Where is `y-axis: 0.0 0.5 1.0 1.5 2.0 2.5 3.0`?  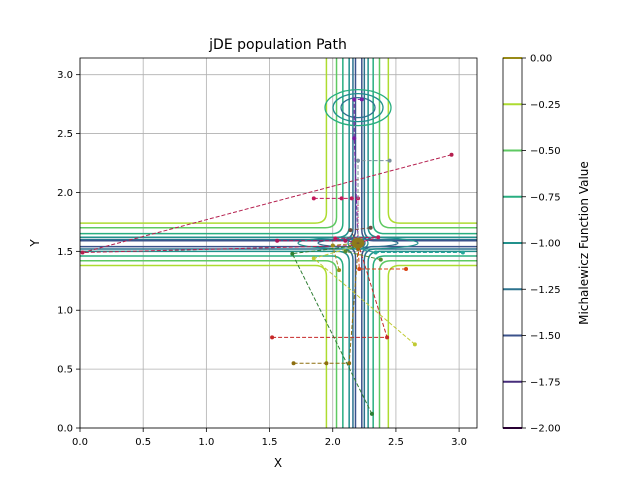 y-axis: 0.0 0.5 1.0 1.5 2.0 2.5 3.0 is located at coordinates (68, 252).